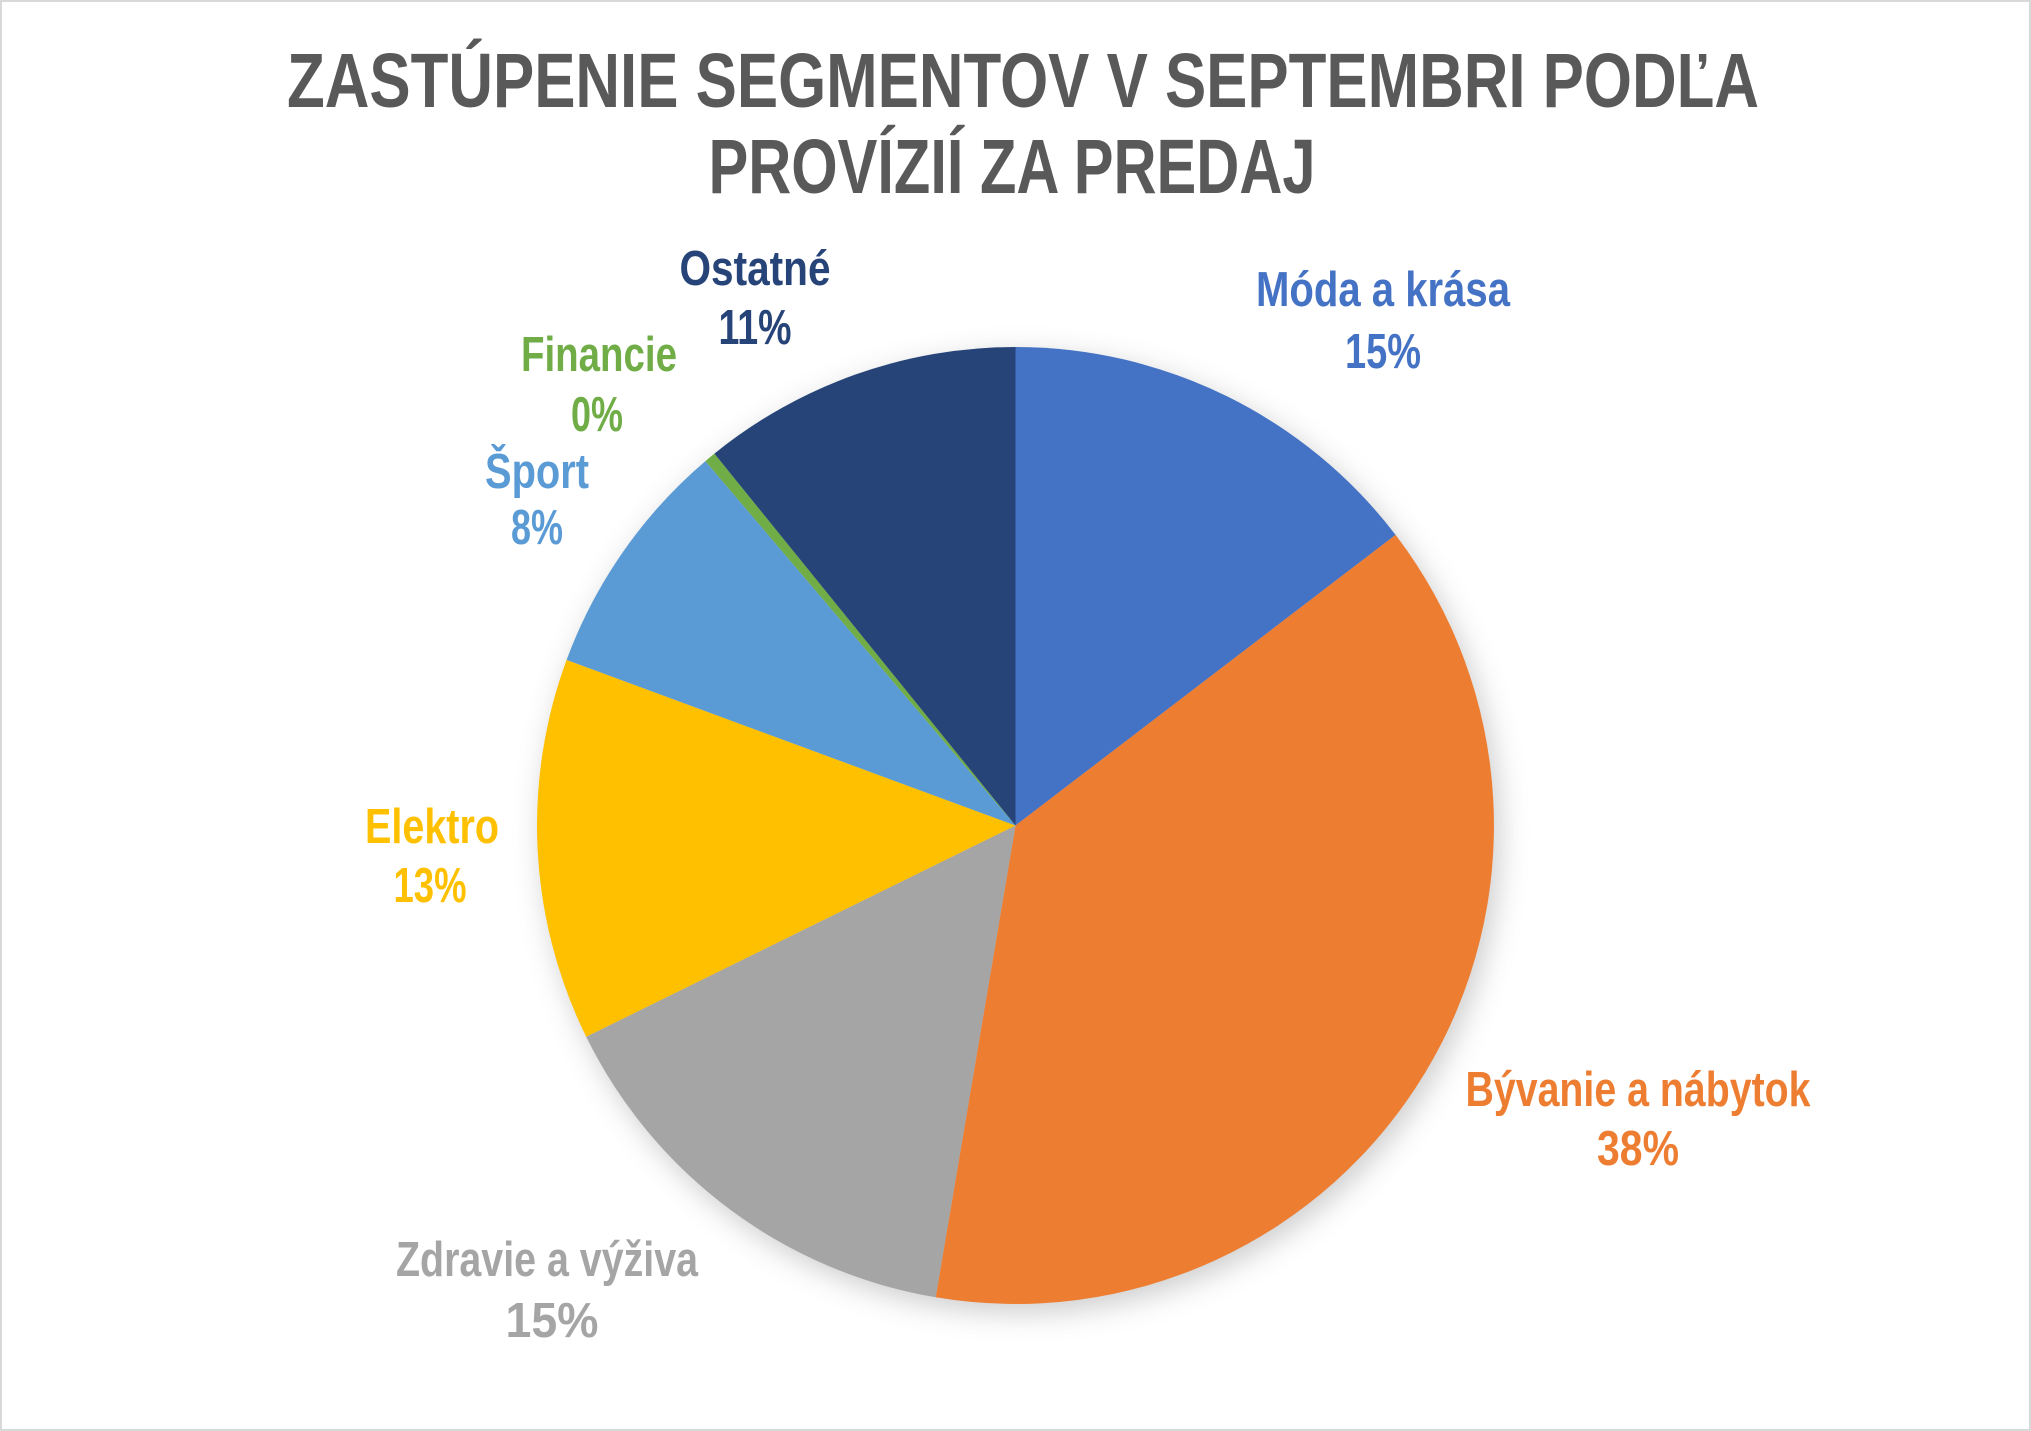 The image size is (2031, 1431). I want to click on svg-text: Šport, so click(537, 471).